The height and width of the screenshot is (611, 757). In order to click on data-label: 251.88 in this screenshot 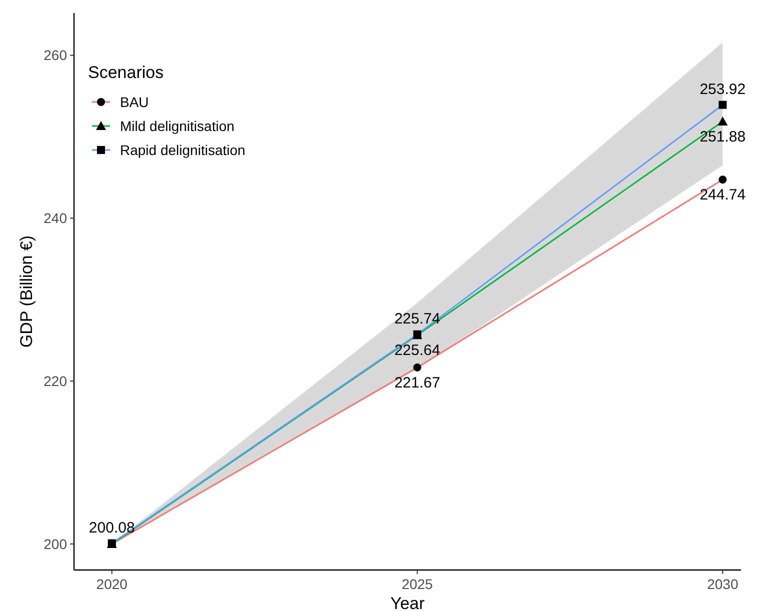, I will do `click(723, 137)`.